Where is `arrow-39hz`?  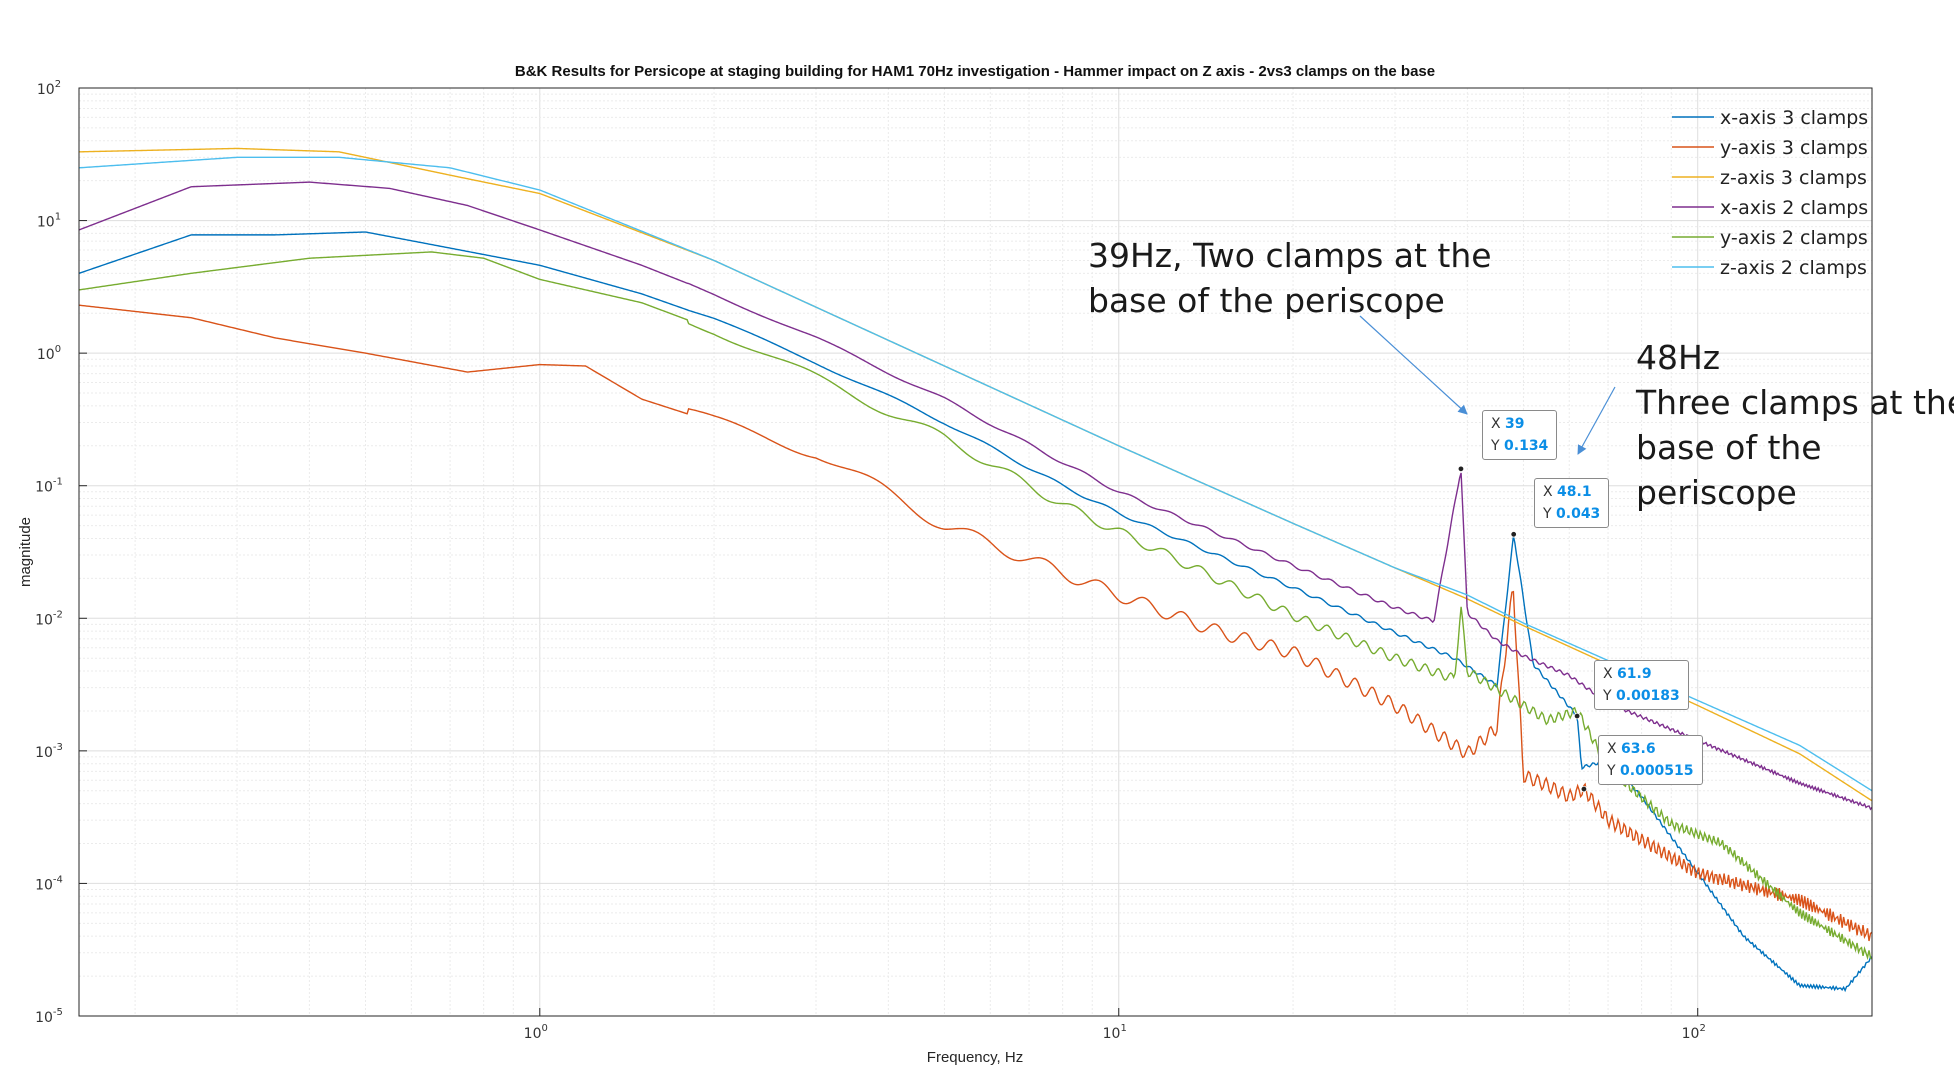
arrow-39hz is located at coordinates (1413, 365).